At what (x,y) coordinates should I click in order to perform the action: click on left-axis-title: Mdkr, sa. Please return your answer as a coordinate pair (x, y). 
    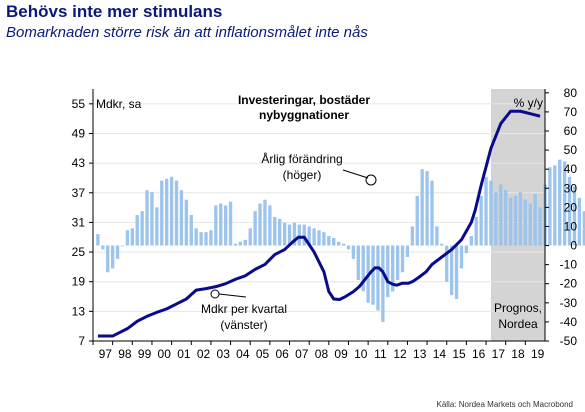
    Looking at the image, I should click on (119, 104).